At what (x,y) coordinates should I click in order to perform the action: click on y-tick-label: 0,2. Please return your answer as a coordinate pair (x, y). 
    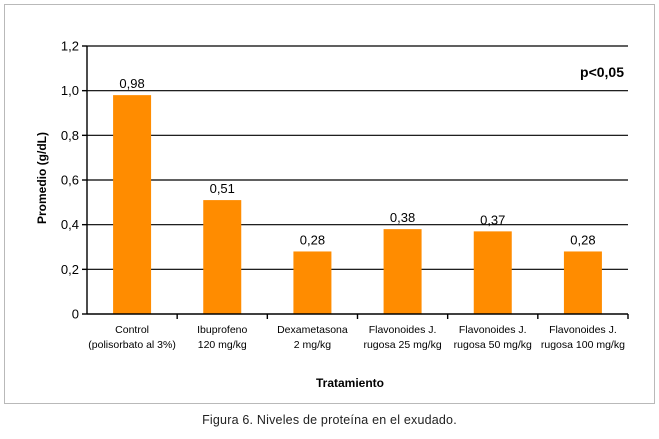
    Looking at the image, I should click on (70, 269).